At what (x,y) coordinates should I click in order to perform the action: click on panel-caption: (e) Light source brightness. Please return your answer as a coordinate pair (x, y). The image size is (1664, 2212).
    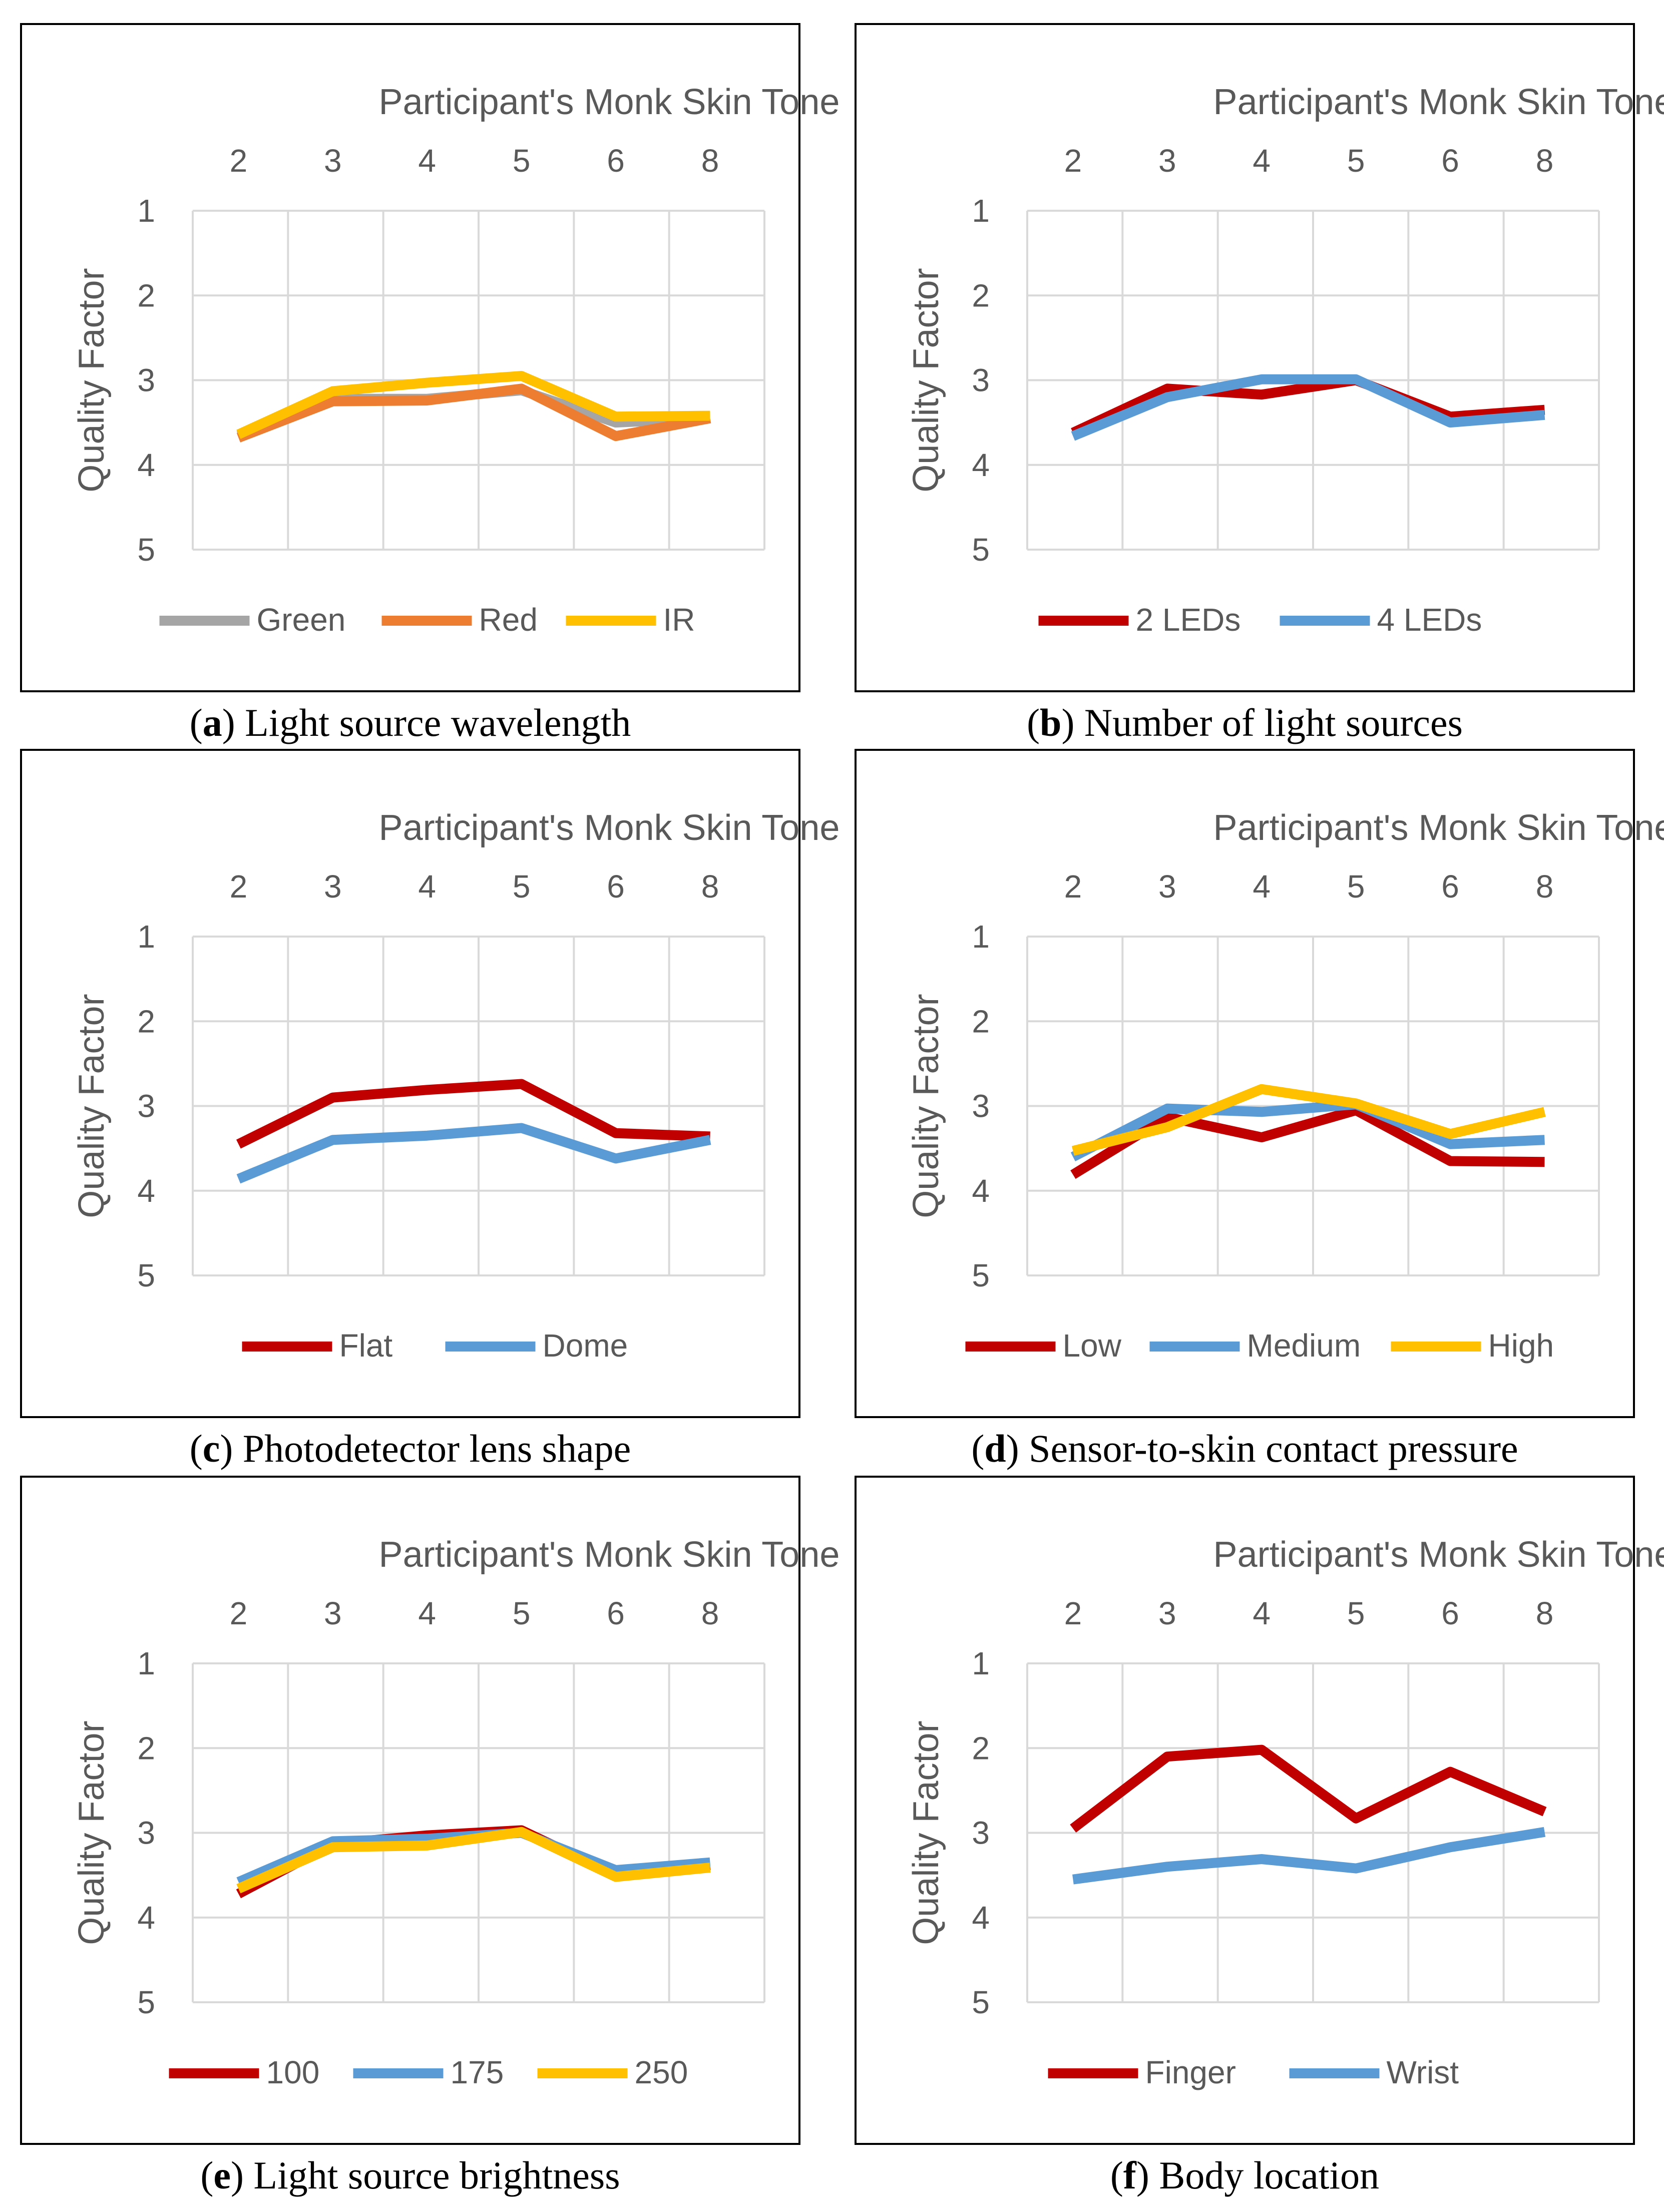
    Looking at the image, I should click on (410, 2175).